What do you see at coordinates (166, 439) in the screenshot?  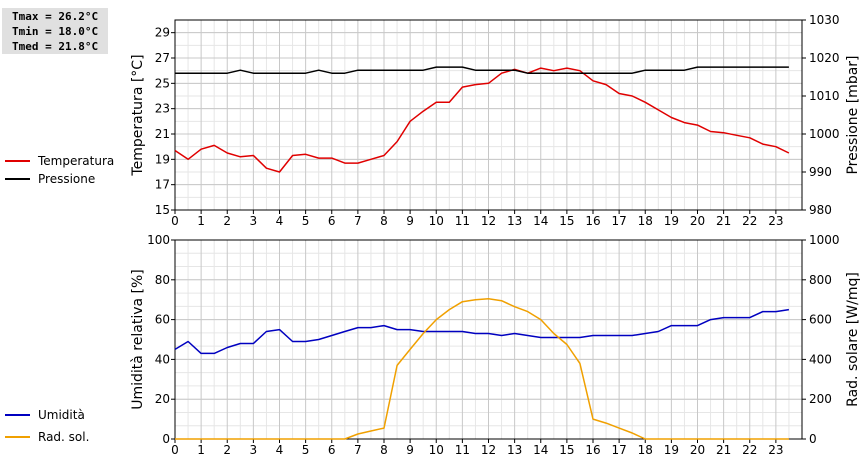 I see `y-tick-label: 0` at bounding box center [166, 439].